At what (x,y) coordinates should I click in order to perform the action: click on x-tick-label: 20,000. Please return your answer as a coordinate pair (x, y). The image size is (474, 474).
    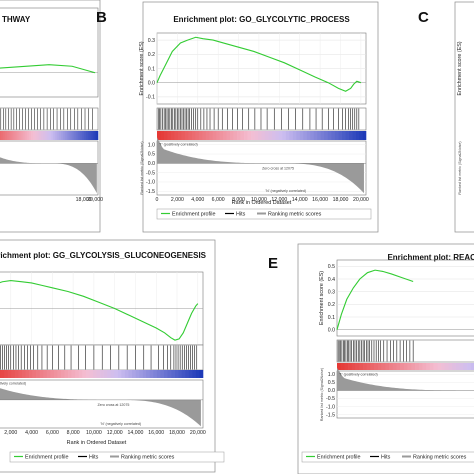
    Looking at the image, I should click on (361, 200).